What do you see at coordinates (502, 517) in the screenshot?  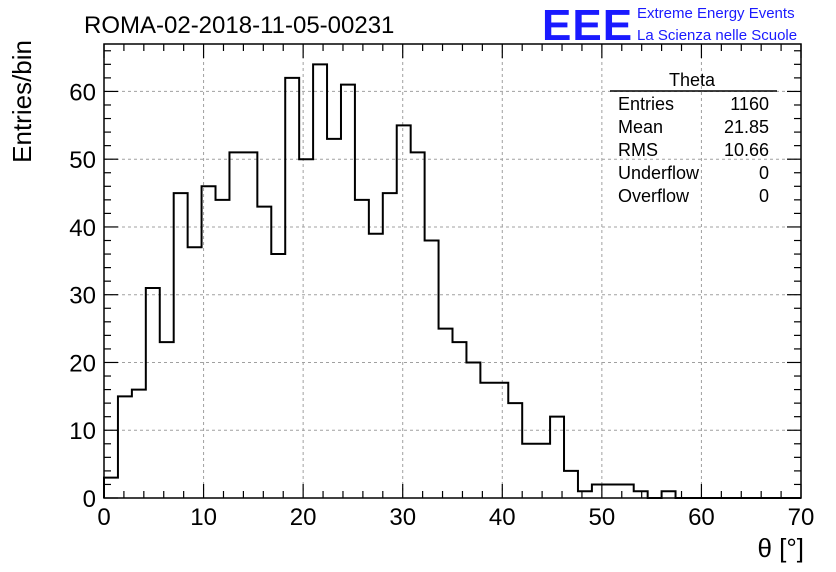 I see `x-tick-label: 40` at bounding box center [502, 517].